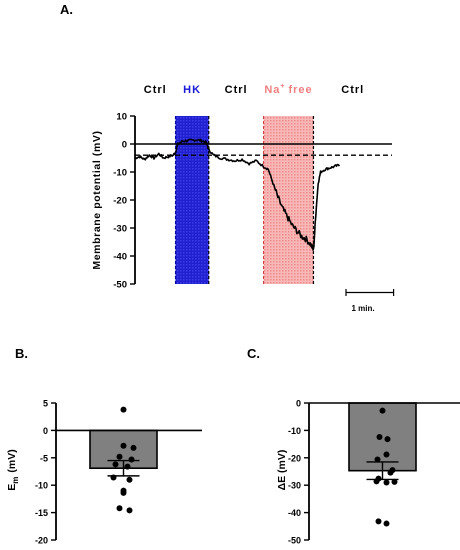  What do you see at coordinates (282, 470) in the screenshot?
I see `y-axis-label: ΔE (mV)` at bounding box center [282, 470].